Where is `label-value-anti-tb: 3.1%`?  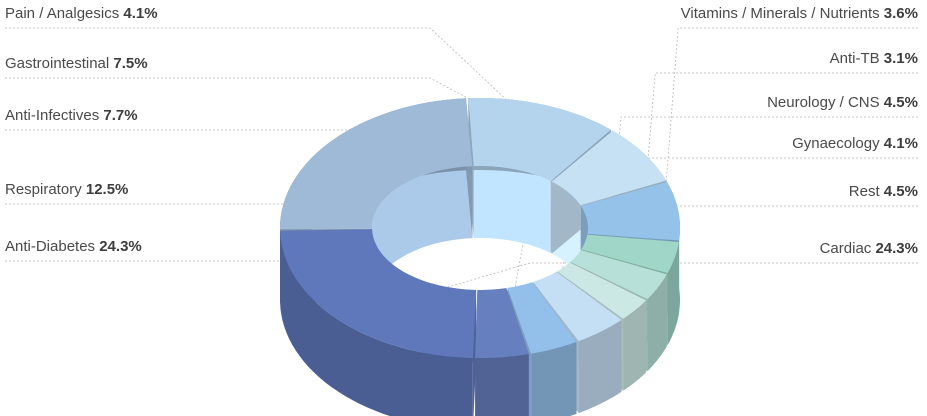 label-value-anti-tb: 3.1% is located at coordinates (901, 58).